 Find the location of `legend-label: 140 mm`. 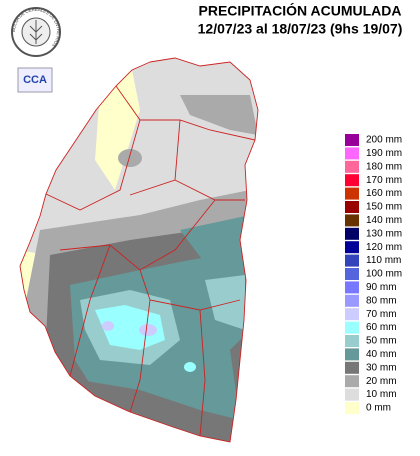

legend-label: 140 mm is located at coordinates (384, 220).